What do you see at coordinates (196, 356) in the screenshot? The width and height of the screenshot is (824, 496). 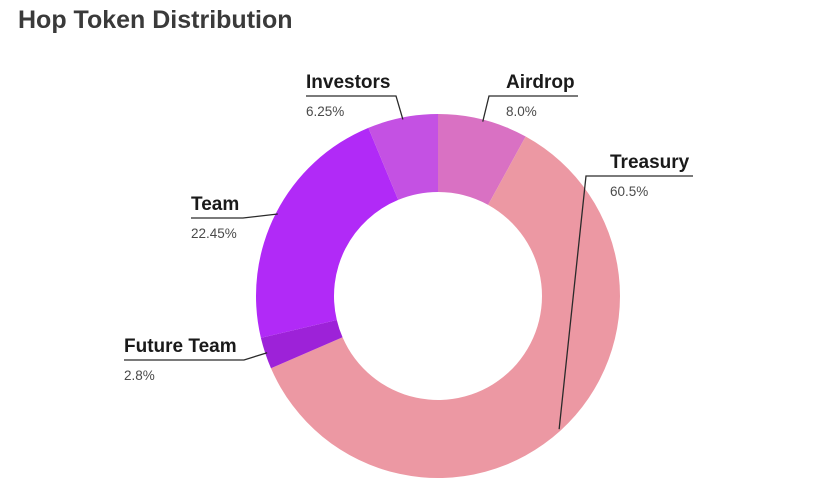 I see `leader-line-future-team` at bounding box center [196, 356].